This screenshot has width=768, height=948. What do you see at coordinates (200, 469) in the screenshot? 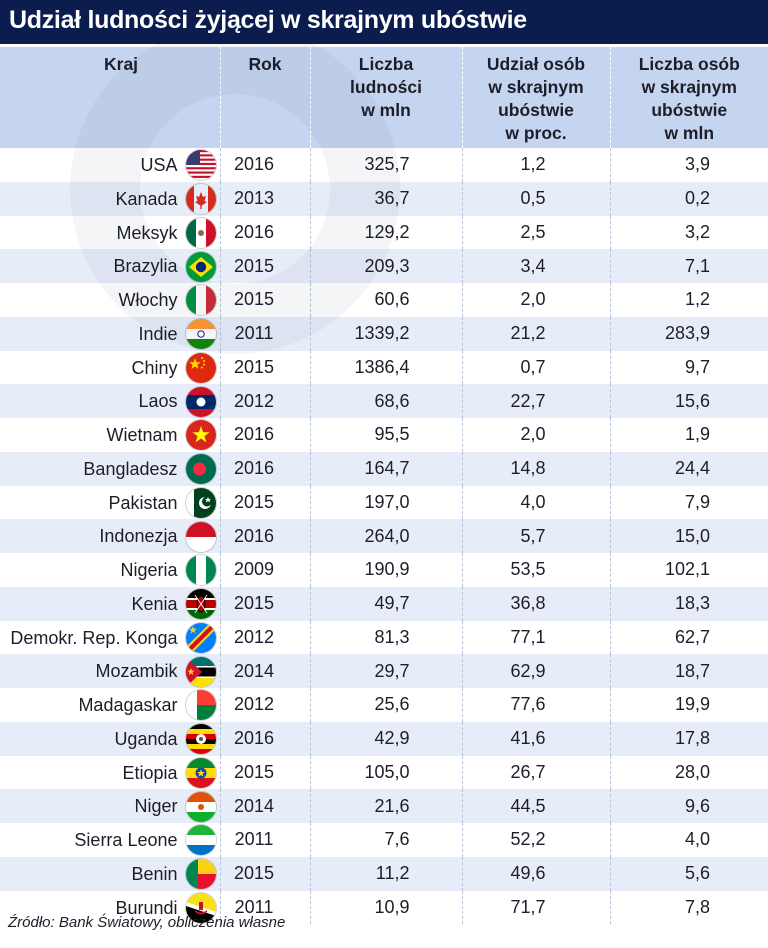
I see `bangladesh-flag-icon` at bounding box center [200, 469].